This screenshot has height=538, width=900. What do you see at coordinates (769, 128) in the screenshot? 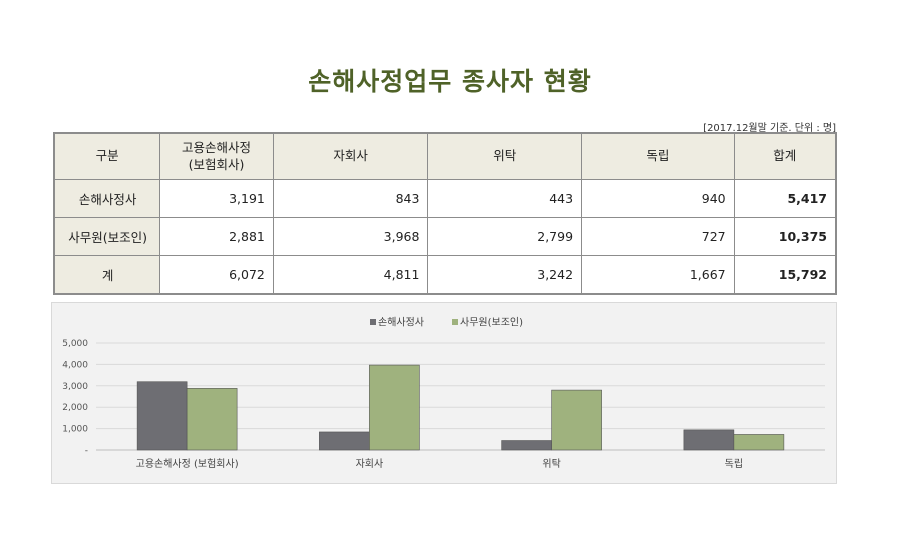
I see `unit-note: [2017.12월말 기준. 단위 : 명]` at bounding box center [769, 128].